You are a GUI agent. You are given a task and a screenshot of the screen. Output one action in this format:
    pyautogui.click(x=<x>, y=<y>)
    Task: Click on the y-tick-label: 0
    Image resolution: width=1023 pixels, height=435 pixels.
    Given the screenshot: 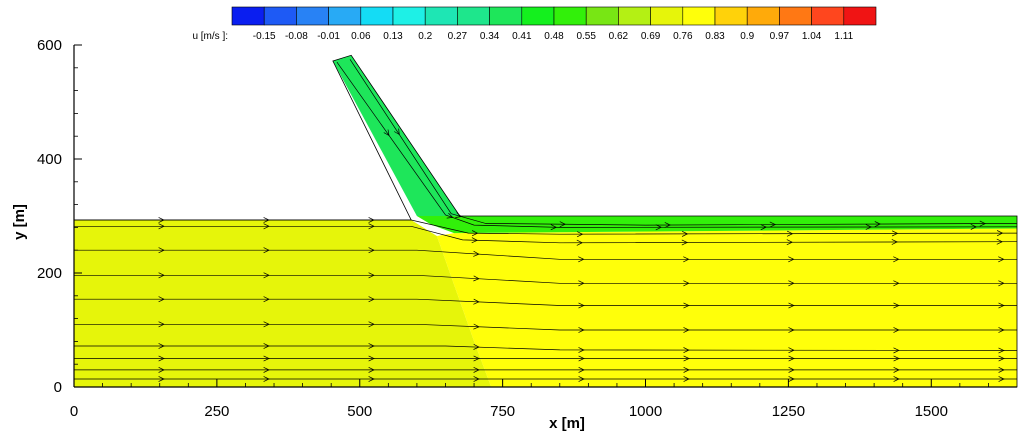 What is the action you would take?
    pyautogui.click(x=58, y=387)
    